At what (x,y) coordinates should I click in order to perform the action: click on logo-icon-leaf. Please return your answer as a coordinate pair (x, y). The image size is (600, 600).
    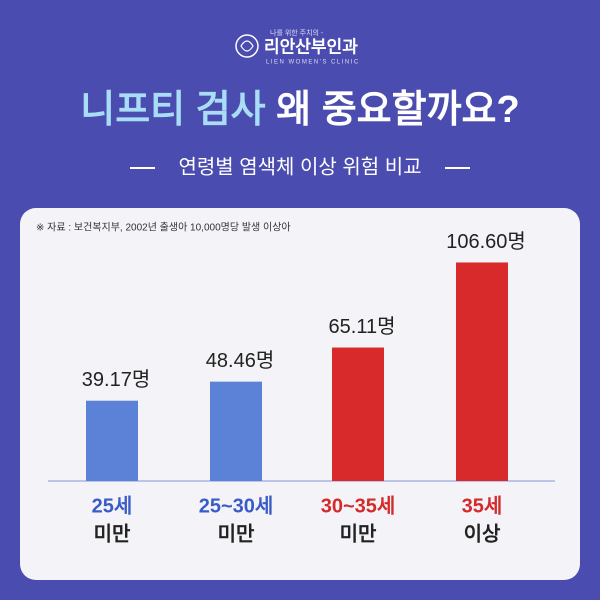
    Looking at the image, I should click on (247, 46).